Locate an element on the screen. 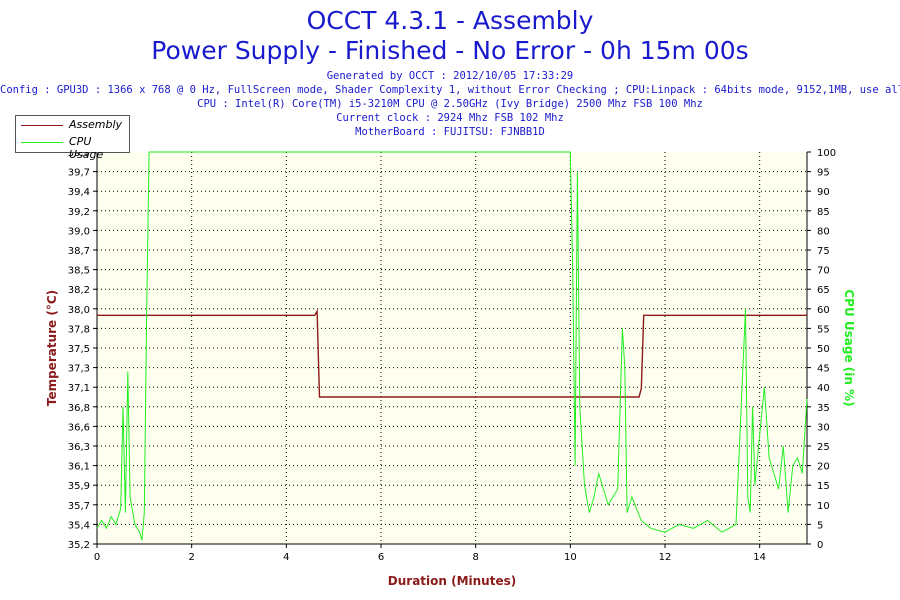  x-tick-label: 10 is located at coordinates (570, 557).